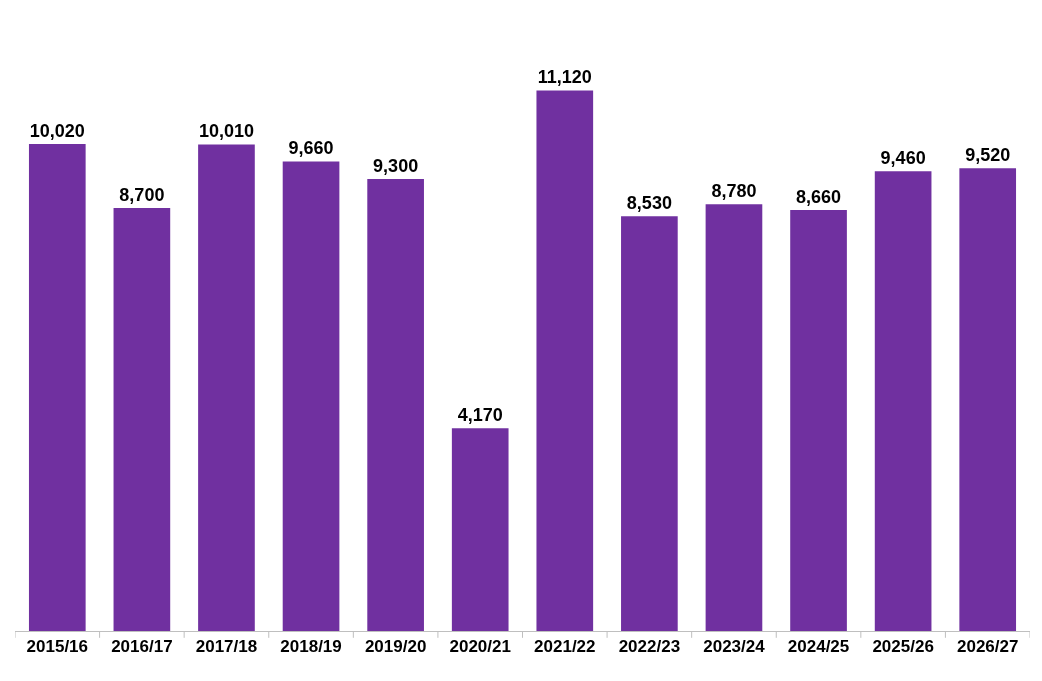 This screenshot has width=1042, height=681. I want to click on x-tick-label: 2022/23, so click(649, 647).